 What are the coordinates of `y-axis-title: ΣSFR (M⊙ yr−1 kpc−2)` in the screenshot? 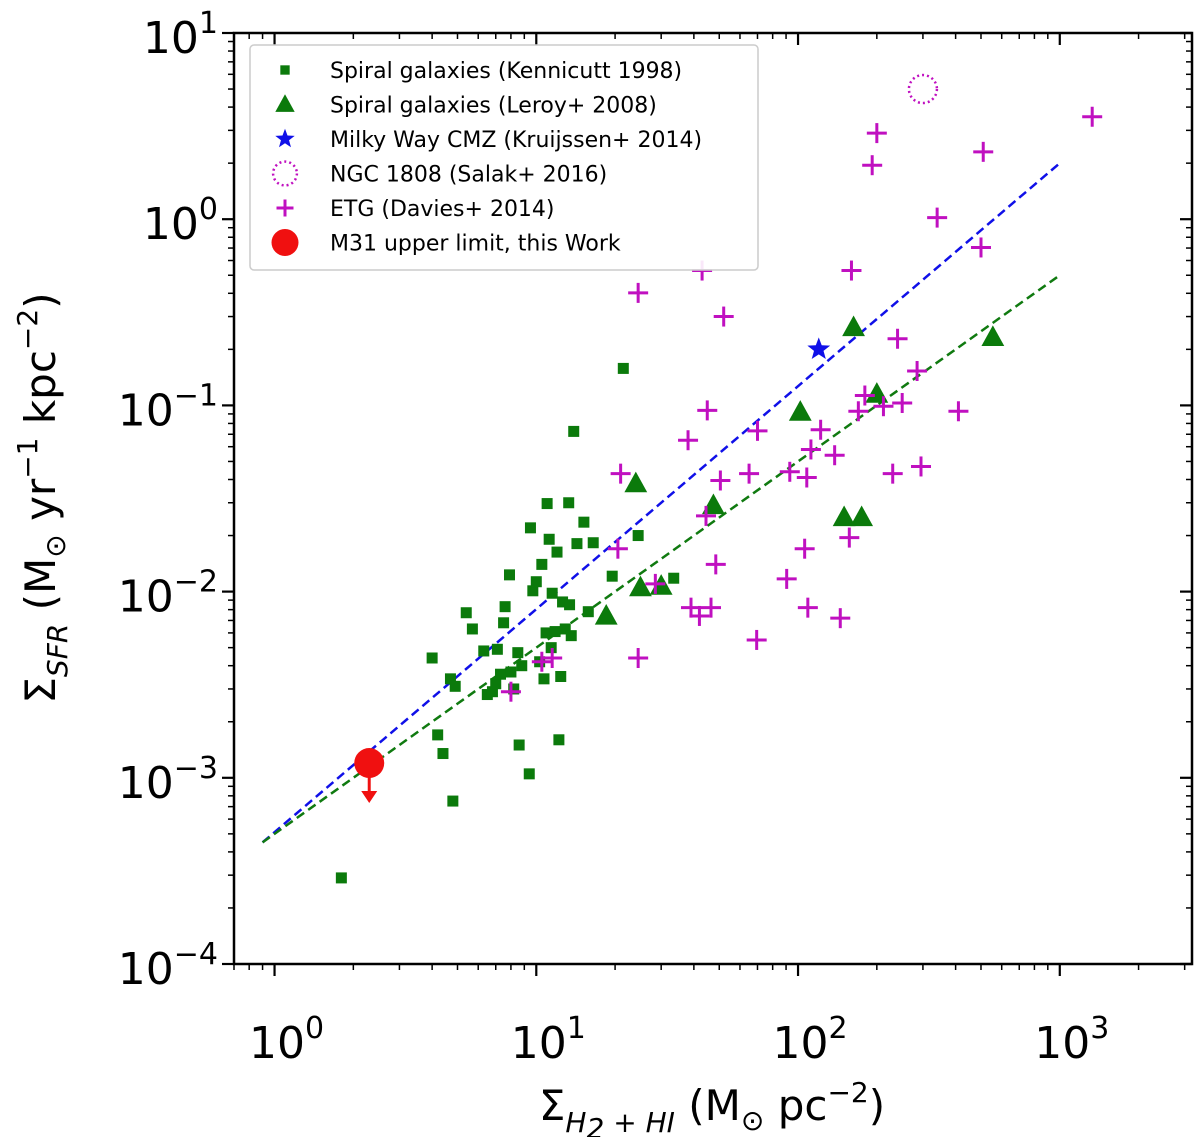 It's located at (42, 497).